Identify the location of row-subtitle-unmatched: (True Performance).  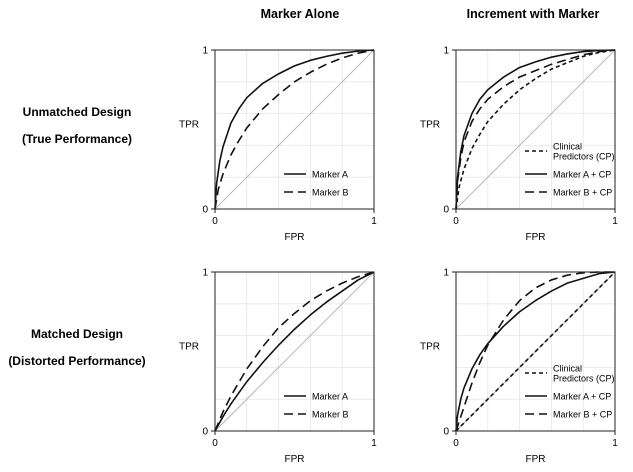
(77, 139).